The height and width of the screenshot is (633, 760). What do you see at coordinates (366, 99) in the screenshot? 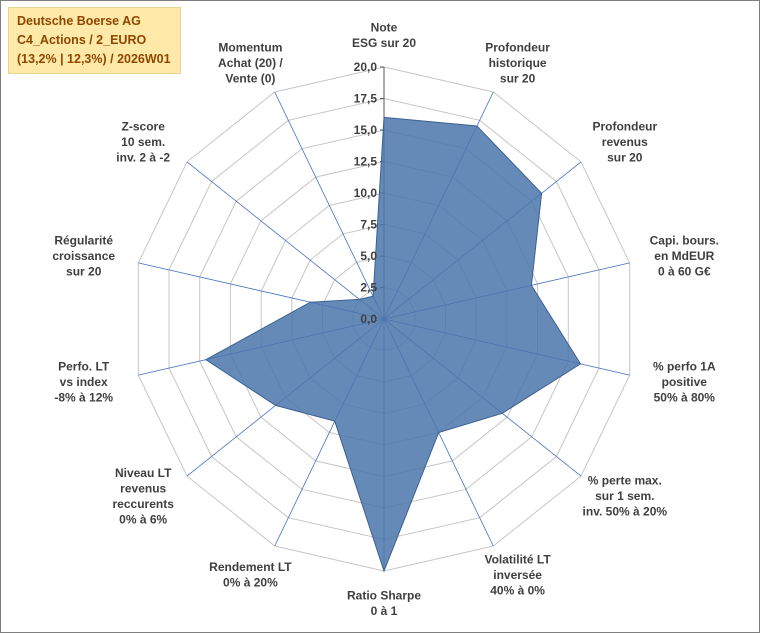
I see `radial-tick-label: 17,5` at bounding box center [366, 99].